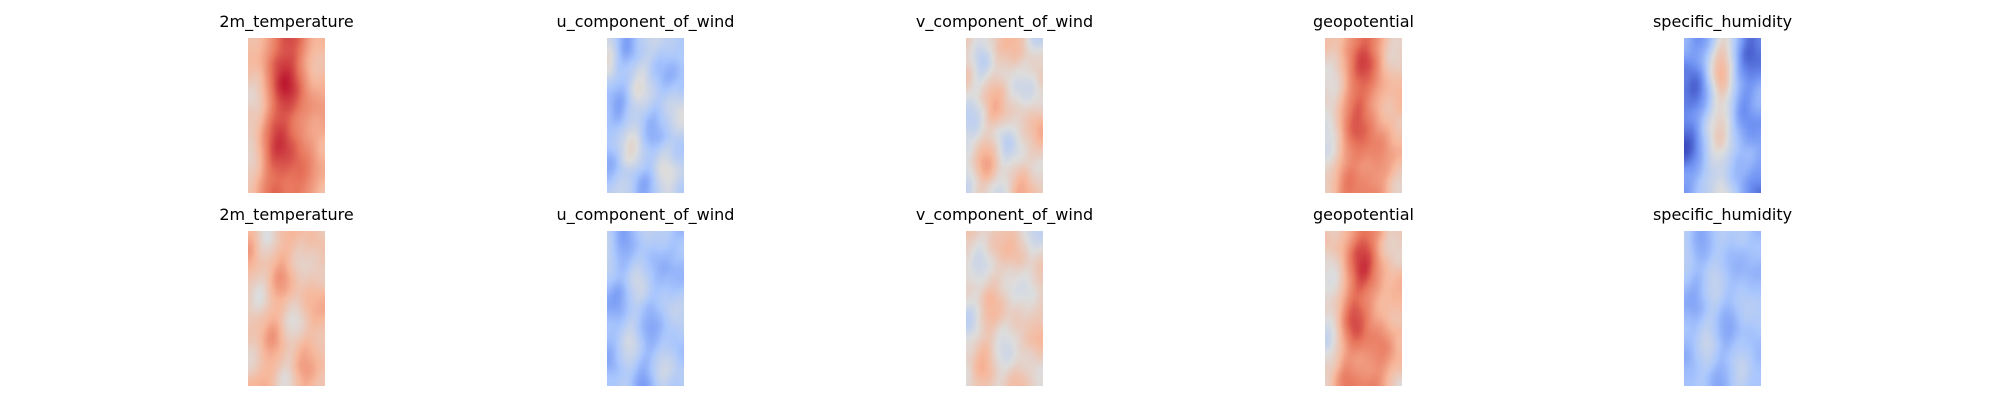 Image resolution: width=2000 pixels, height=400 pixels. I want to click on heatmap-u-component-of-wind-row1, so click(645, 115).